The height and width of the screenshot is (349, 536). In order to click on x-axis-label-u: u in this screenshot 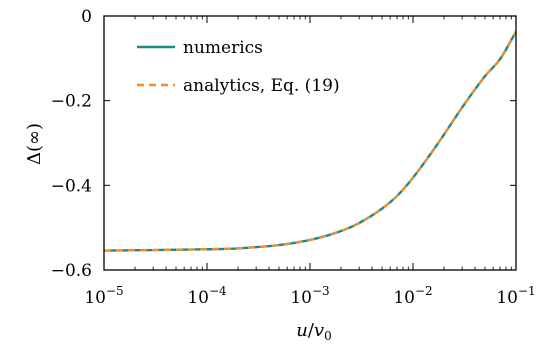, I will do `click(302, 330)`.